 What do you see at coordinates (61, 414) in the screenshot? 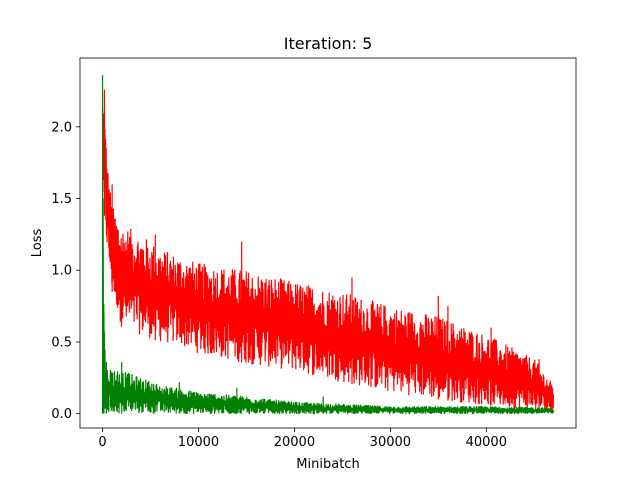
I see `y-tick-label: 0.0` at bounding box center [61, 414].